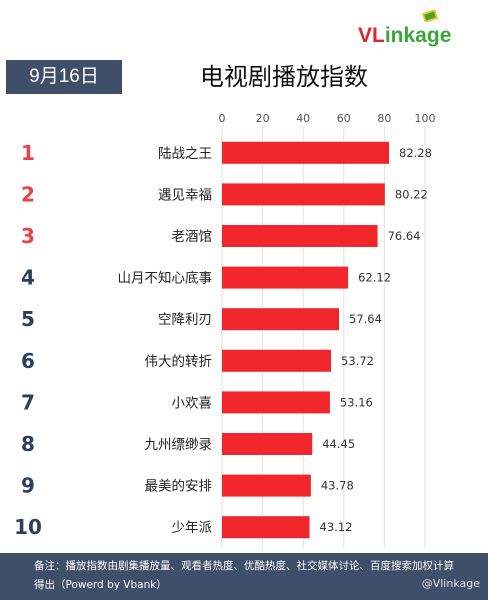 This screenshot has width=488, height=600. What do you see at coordinates (28, 278) in the screenshot?
I see `rank-number: 4` at bounding box center [28, 278].